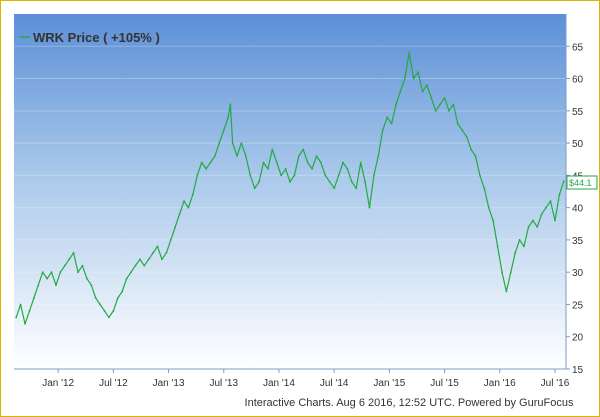  Describe the element at coordinates (223, 383) in the screenshot. I see `x-tick-label: Jul '13` at that location.